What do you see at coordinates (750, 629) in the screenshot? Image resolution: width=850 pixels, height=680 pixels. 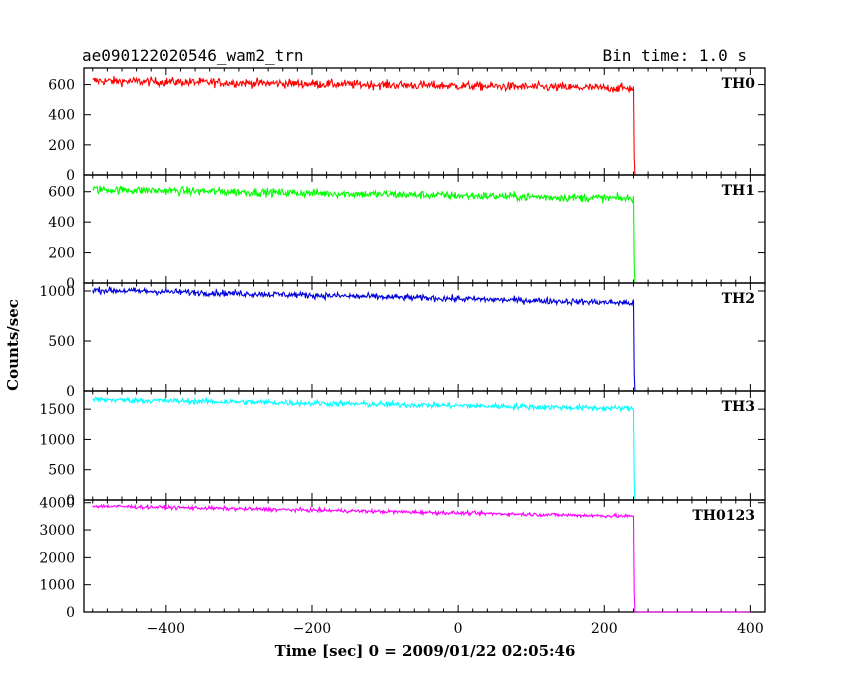 I see `x-tick-label: 400` at bounding box center [750, 629].